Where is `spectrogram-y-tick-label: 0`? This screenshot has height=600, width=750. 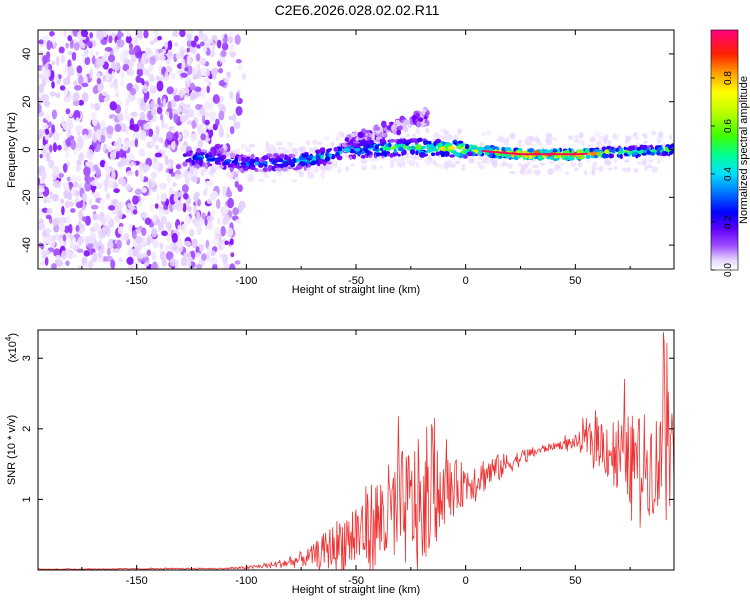
spectrogram-y-tick-label: 0 is located at coordinates (27, 149).